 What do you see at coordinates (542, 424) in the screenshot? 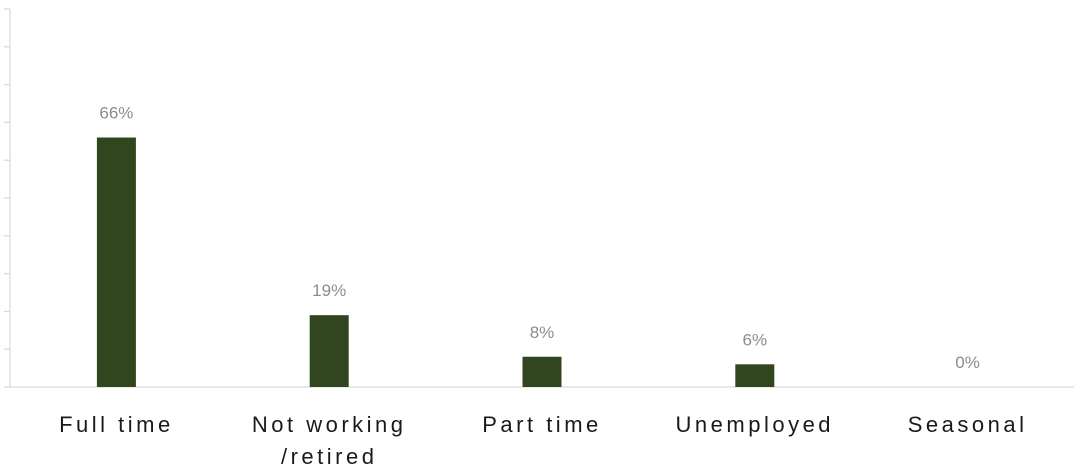
I see `x-tick-label: Part time` at bounding box center [542, 424].